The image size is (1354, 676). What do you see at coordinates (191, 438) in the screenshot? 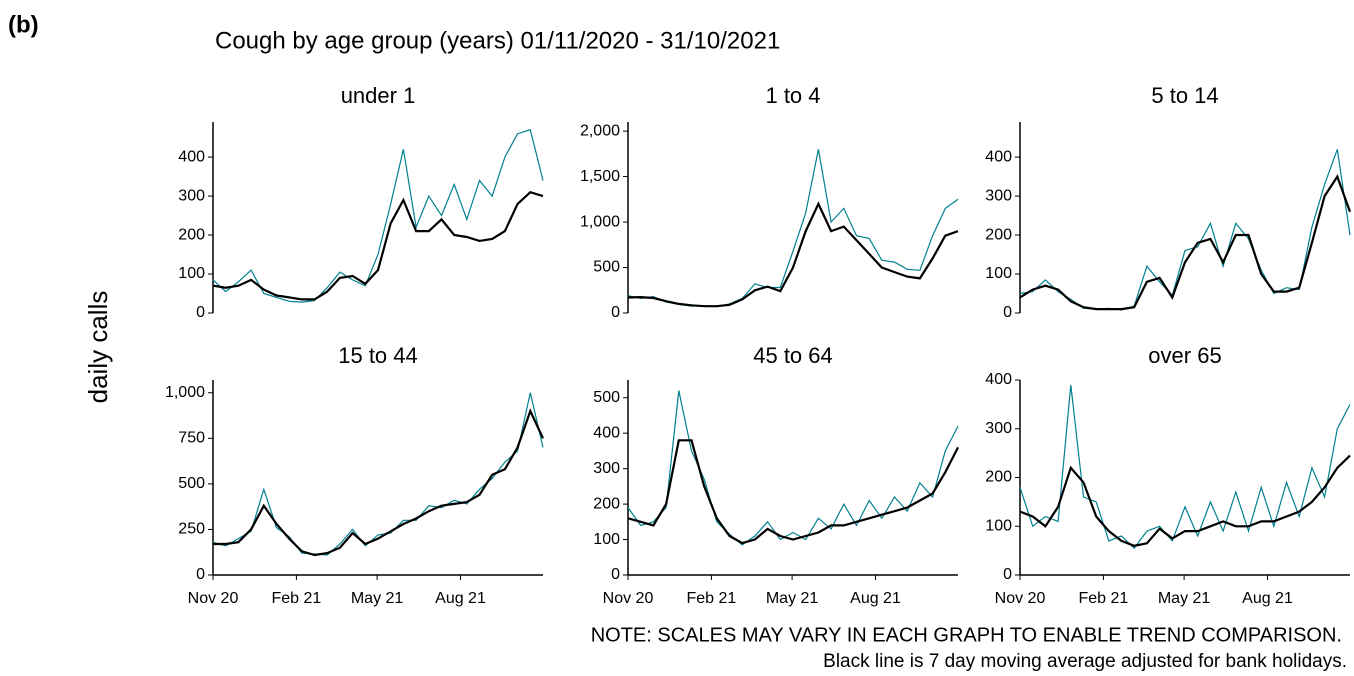
I see `y-tick-label: 750` at bounding box center [191, 438].